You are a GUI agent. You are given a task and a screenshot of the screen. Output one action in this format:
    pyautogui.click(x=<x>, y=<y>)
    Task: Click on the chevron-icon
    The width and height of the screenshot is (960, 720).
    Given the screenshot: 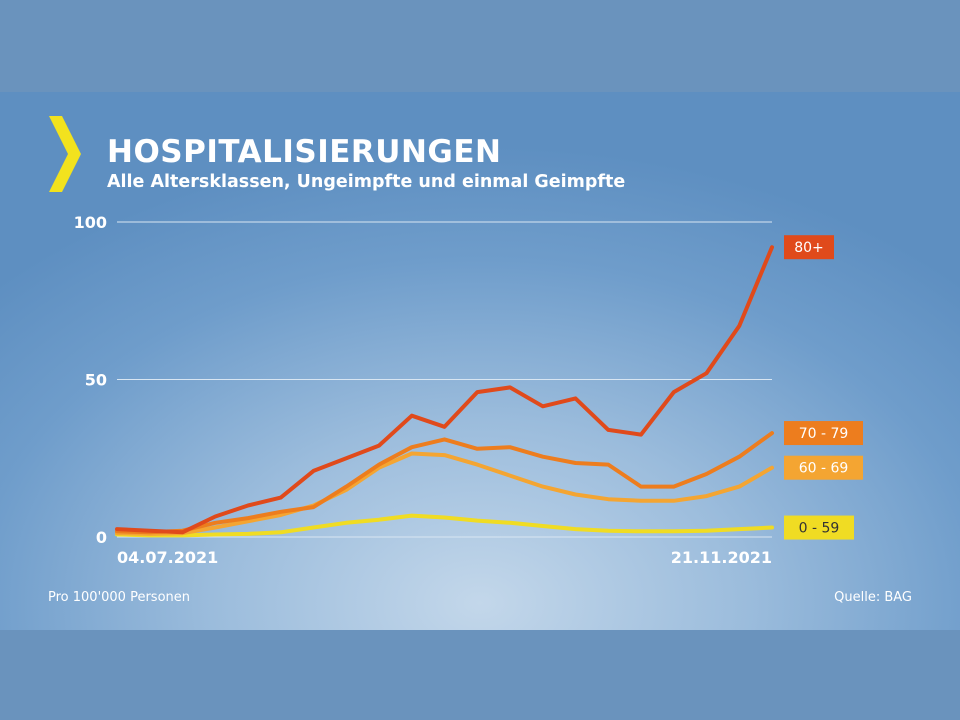 What is the action you would take?
    pyautogui.click(x=65, y=154)
    